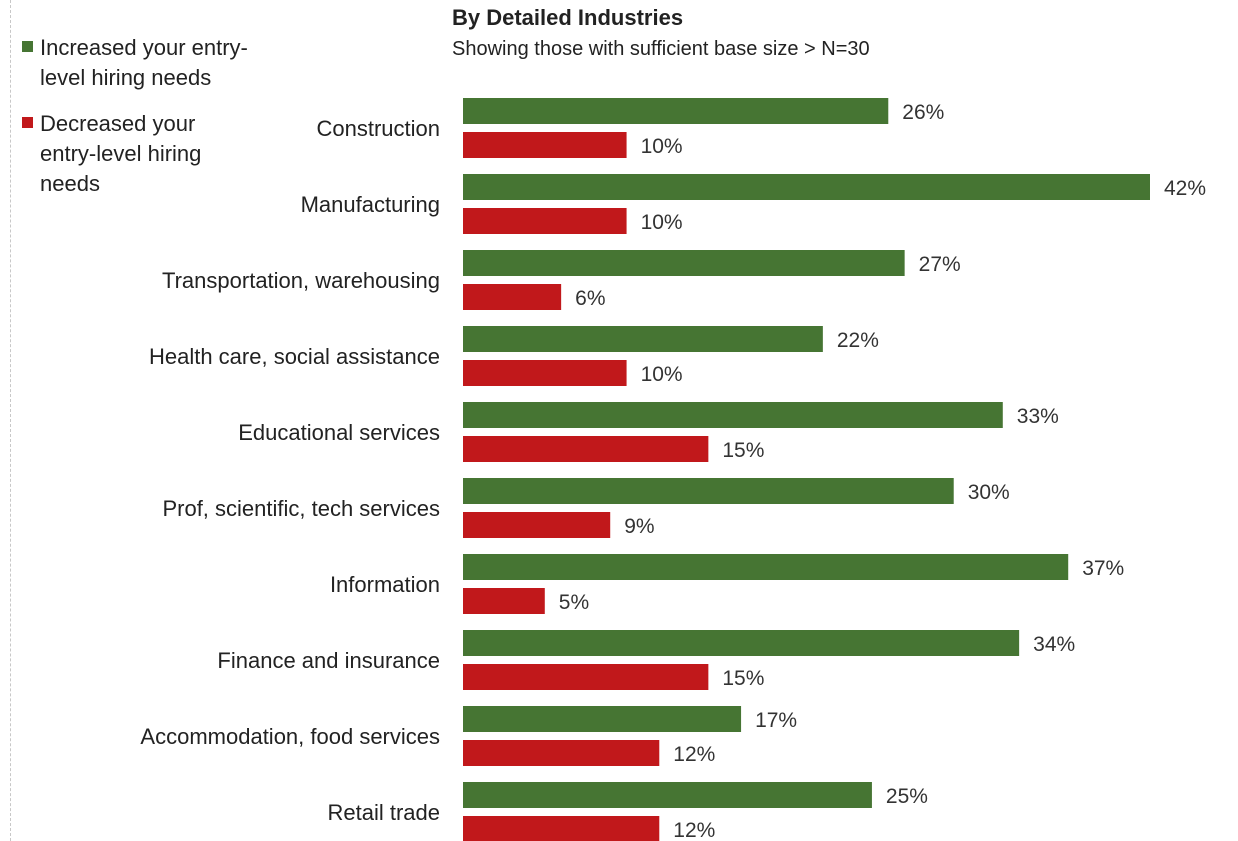 The width and height of the screenshot is (1238, 841). I want to click on category-label-prof-scientific-tech-services: Prof, scientific, tech services, so click(301, 508).